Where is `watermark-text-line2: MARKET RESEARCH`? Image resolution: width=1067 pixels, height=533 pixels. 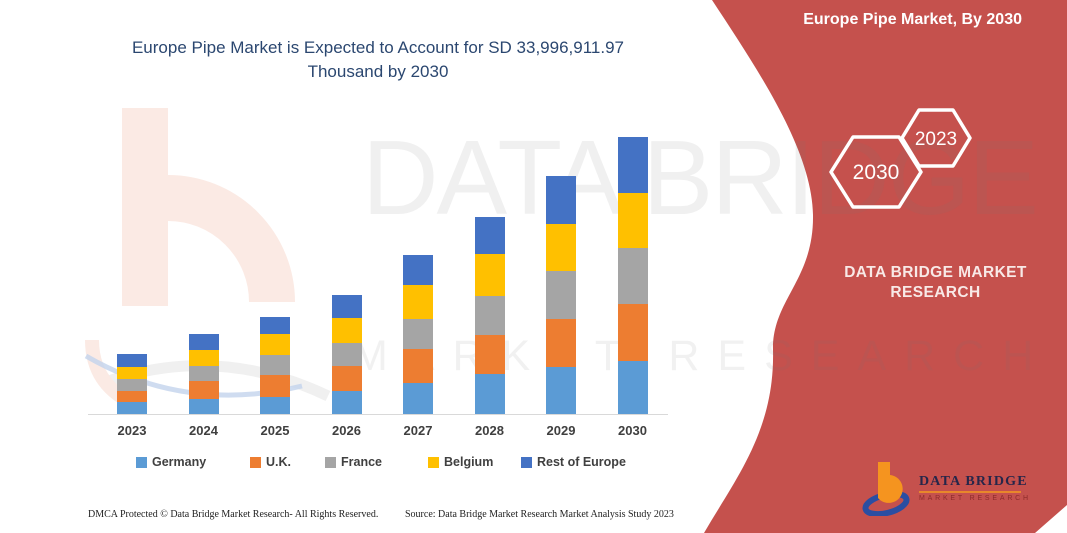 watermark-text-line2: MARKET RESEARCH is located at coordinates (702, 356).